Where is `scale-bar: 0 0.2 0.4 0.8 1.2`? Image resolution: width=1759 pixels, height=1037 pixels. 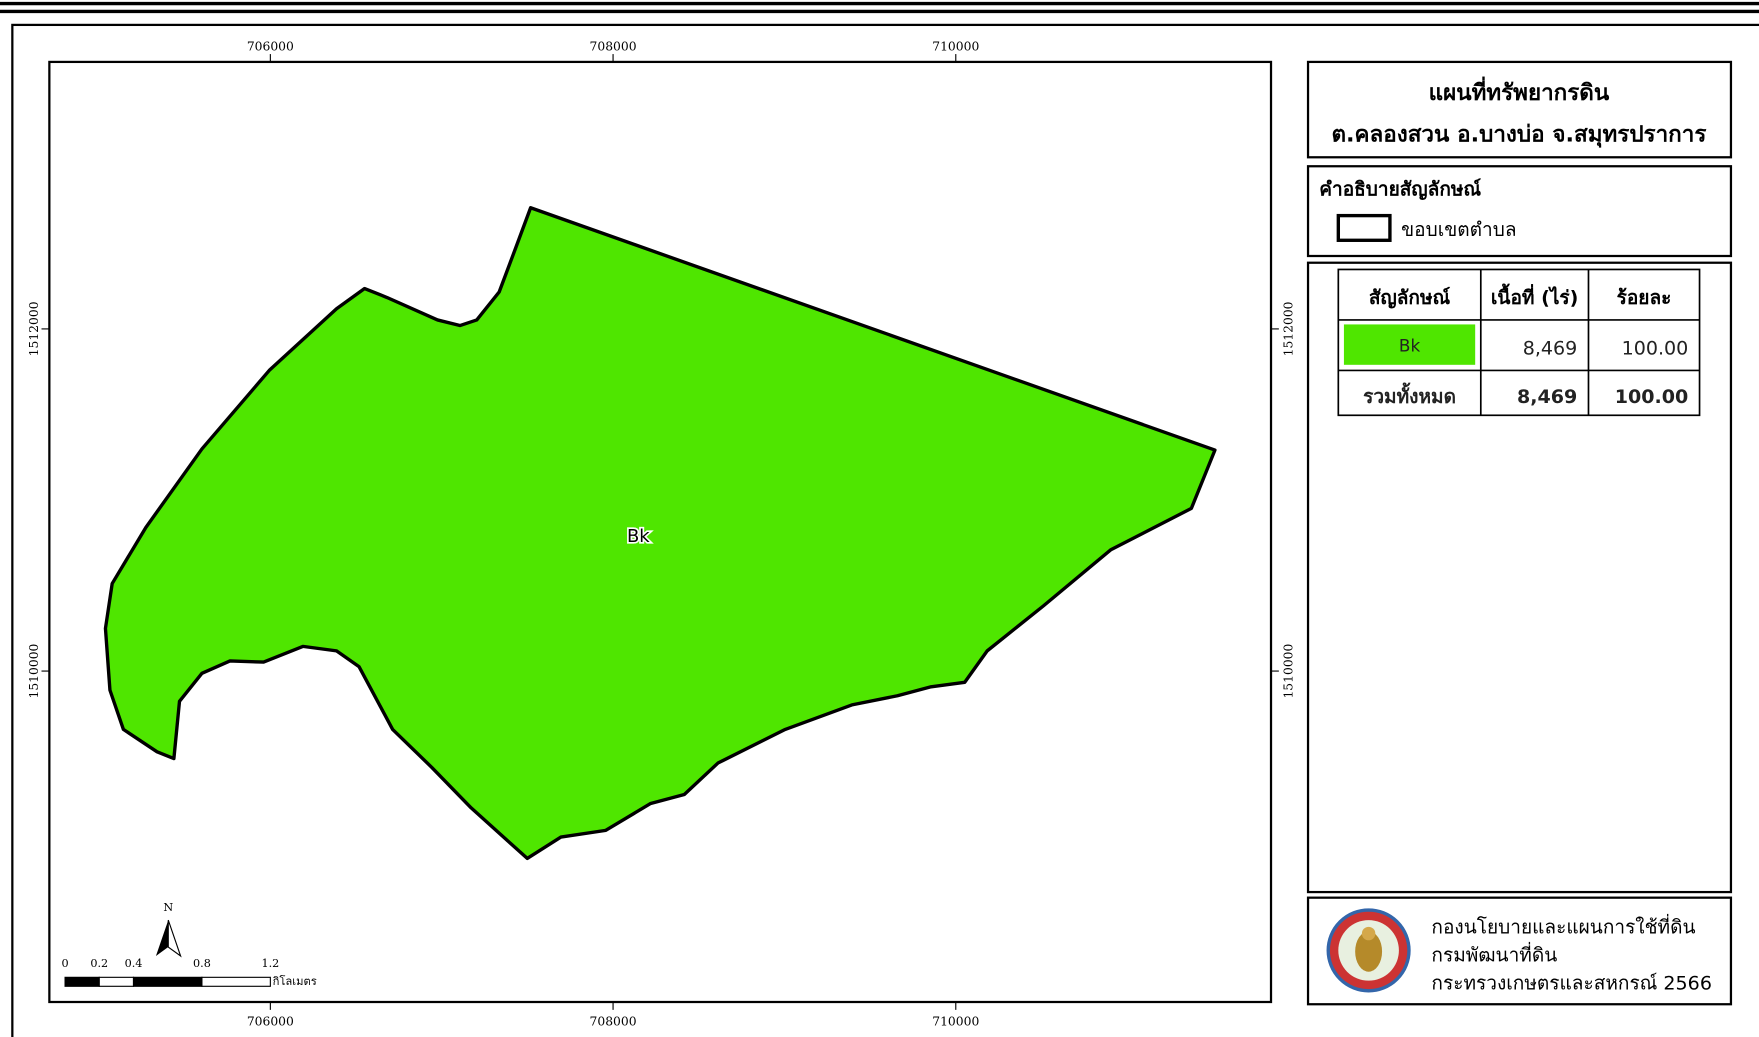
scale-bar: 0 0.2 0.4 0.8 1.2 is located at coordinates (170, 972).